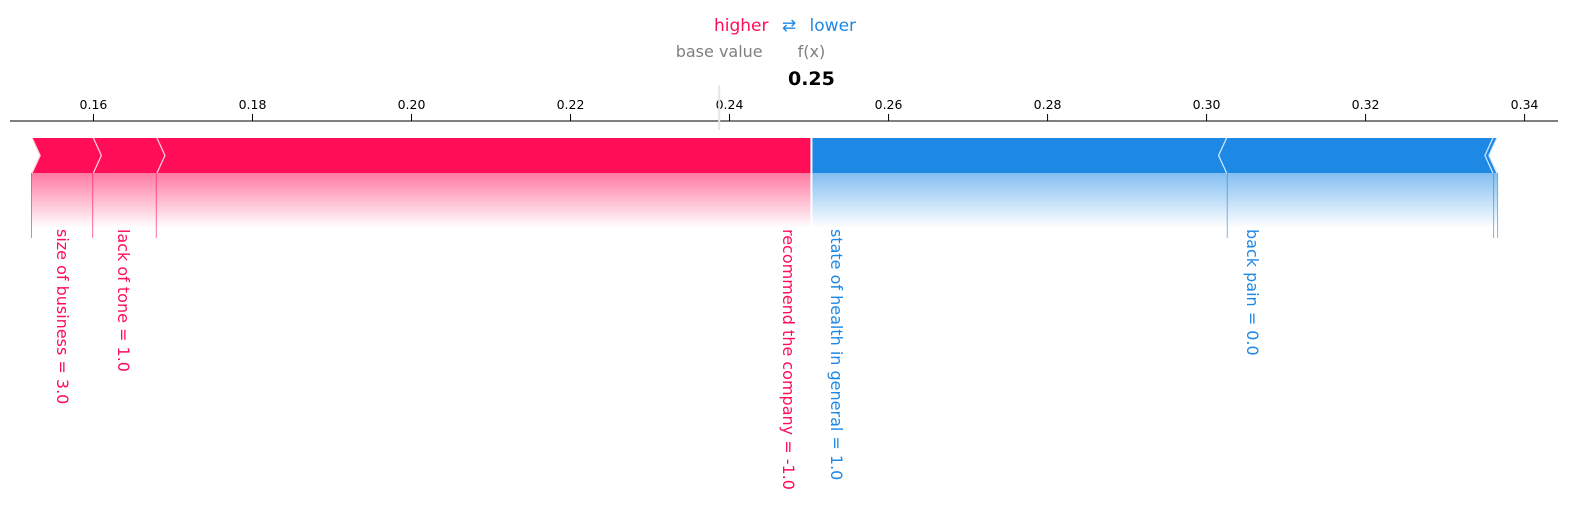  Describe the element at coordinates (833, 26) in the screenshot. I see `legend-lower: lower` at that location.